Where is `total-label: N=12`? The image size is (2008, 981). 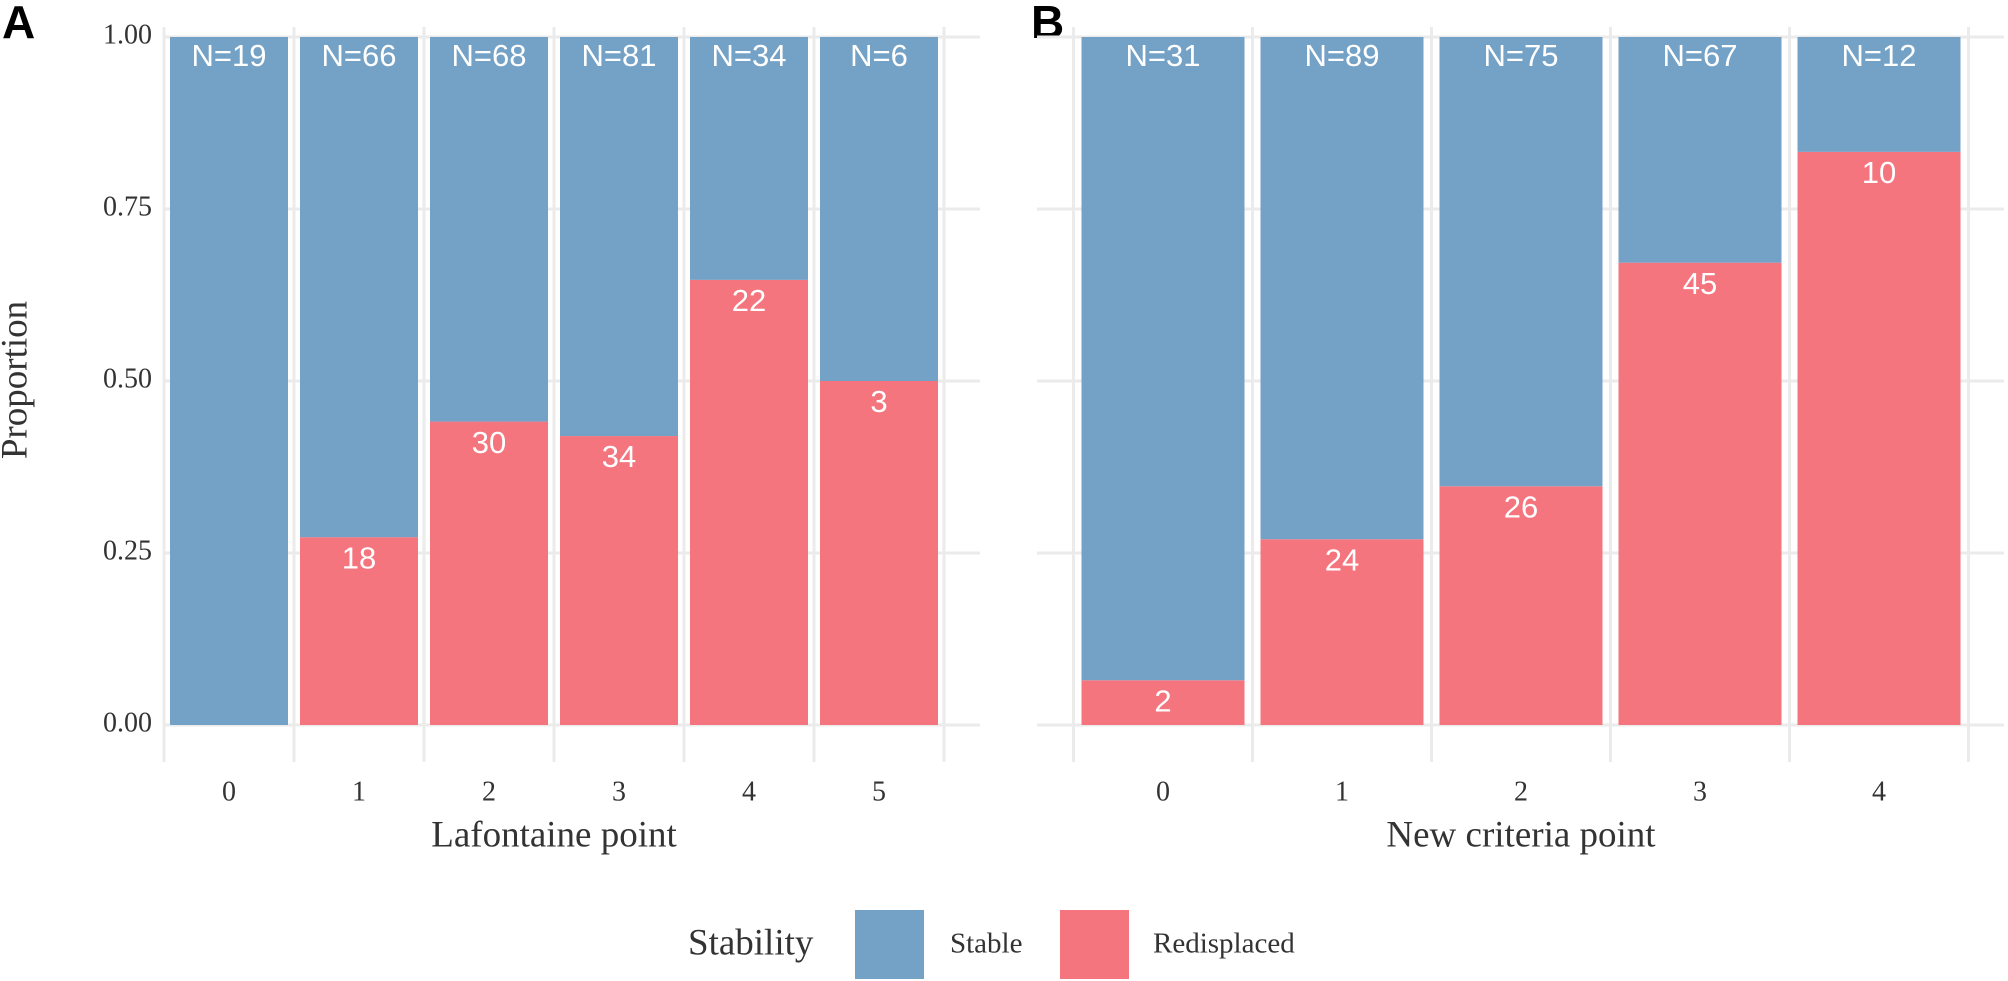
total-label: N=12 is located at coordinates (1879, 55).